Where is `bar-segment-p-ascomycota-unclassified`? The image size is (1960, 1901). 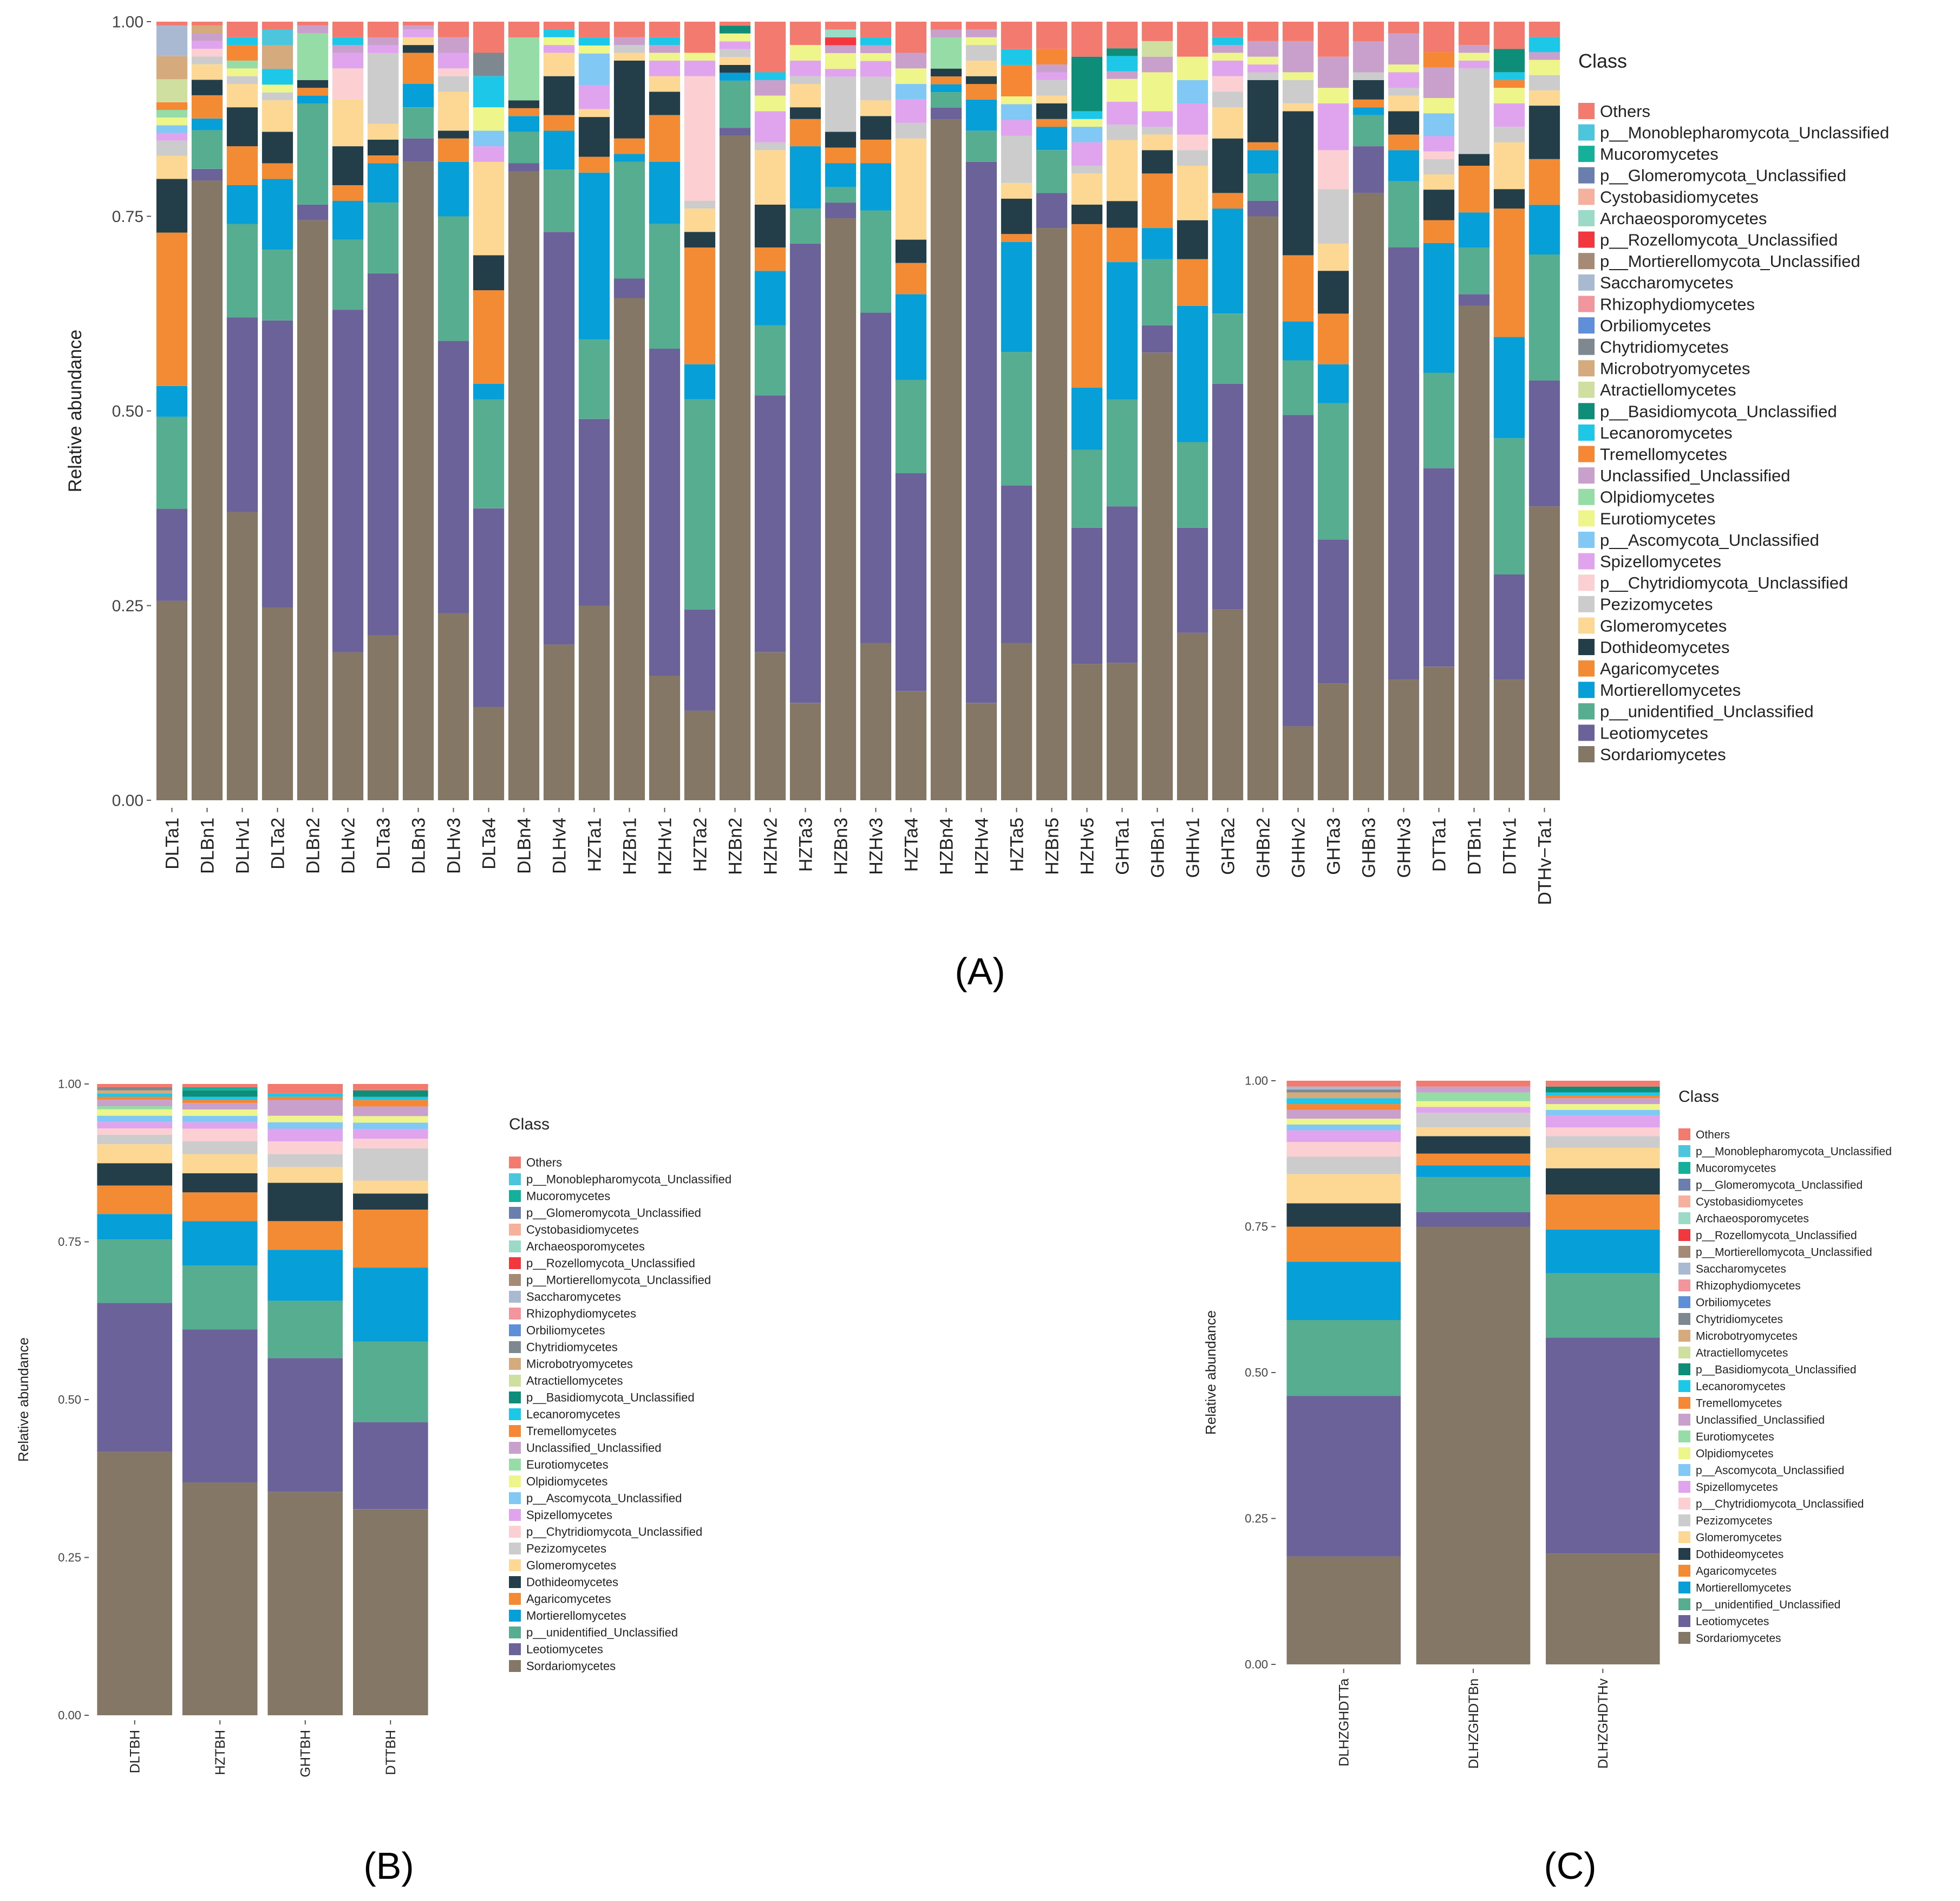 bar-segment-p-ascomycota-unclassified is located at coordinates (305, 1125).